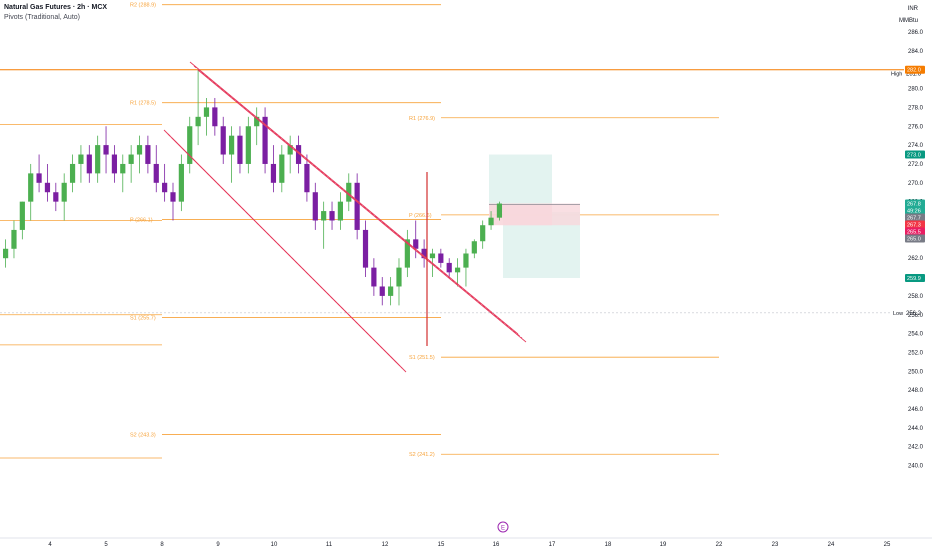 Image resolution: width=932 pixels, height=550 pixels. Describe the element at coordinates (385, 545) in the screenshot. I see `time-tick-label: 12` at that location.